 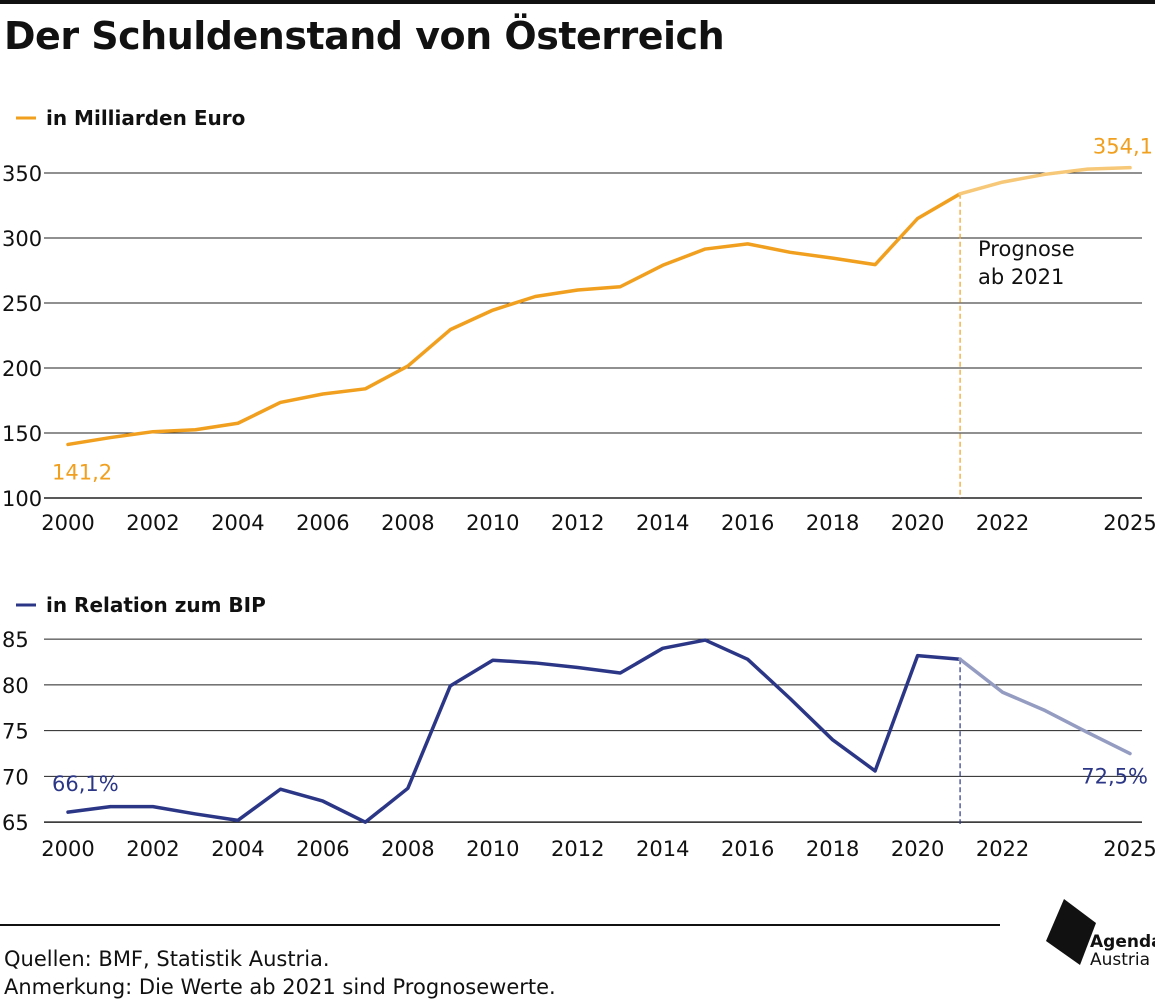 What do you see at coordinates (1045, 180) in the screenshot?
I see `debt-euro-forecast-line` at bounding box center [1045, 180].